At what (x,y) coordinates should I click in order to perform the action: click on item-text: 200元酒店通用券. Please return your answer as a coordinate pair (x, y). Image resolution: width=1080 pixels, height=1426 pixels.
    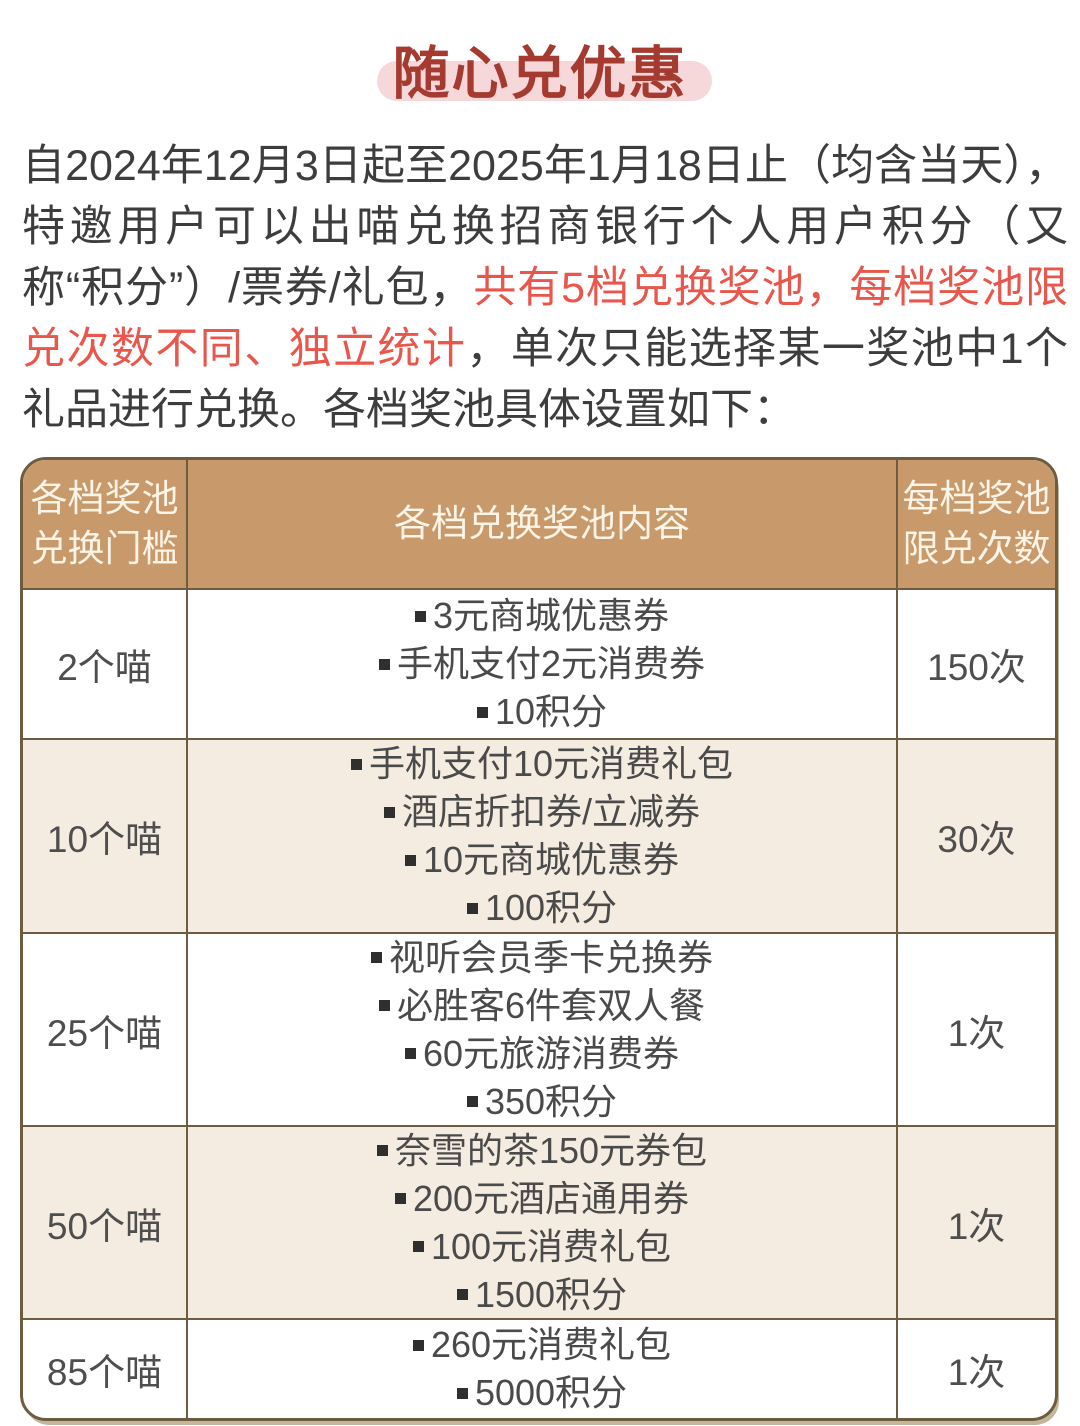
    Looking at the image, I should click on (551, 1198).